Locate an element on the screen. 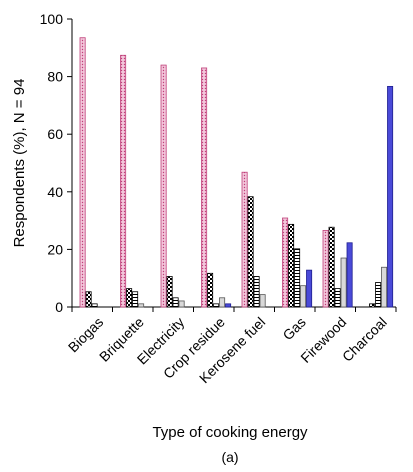  y-tick-label: 100 is located at coordinates (52, 19).